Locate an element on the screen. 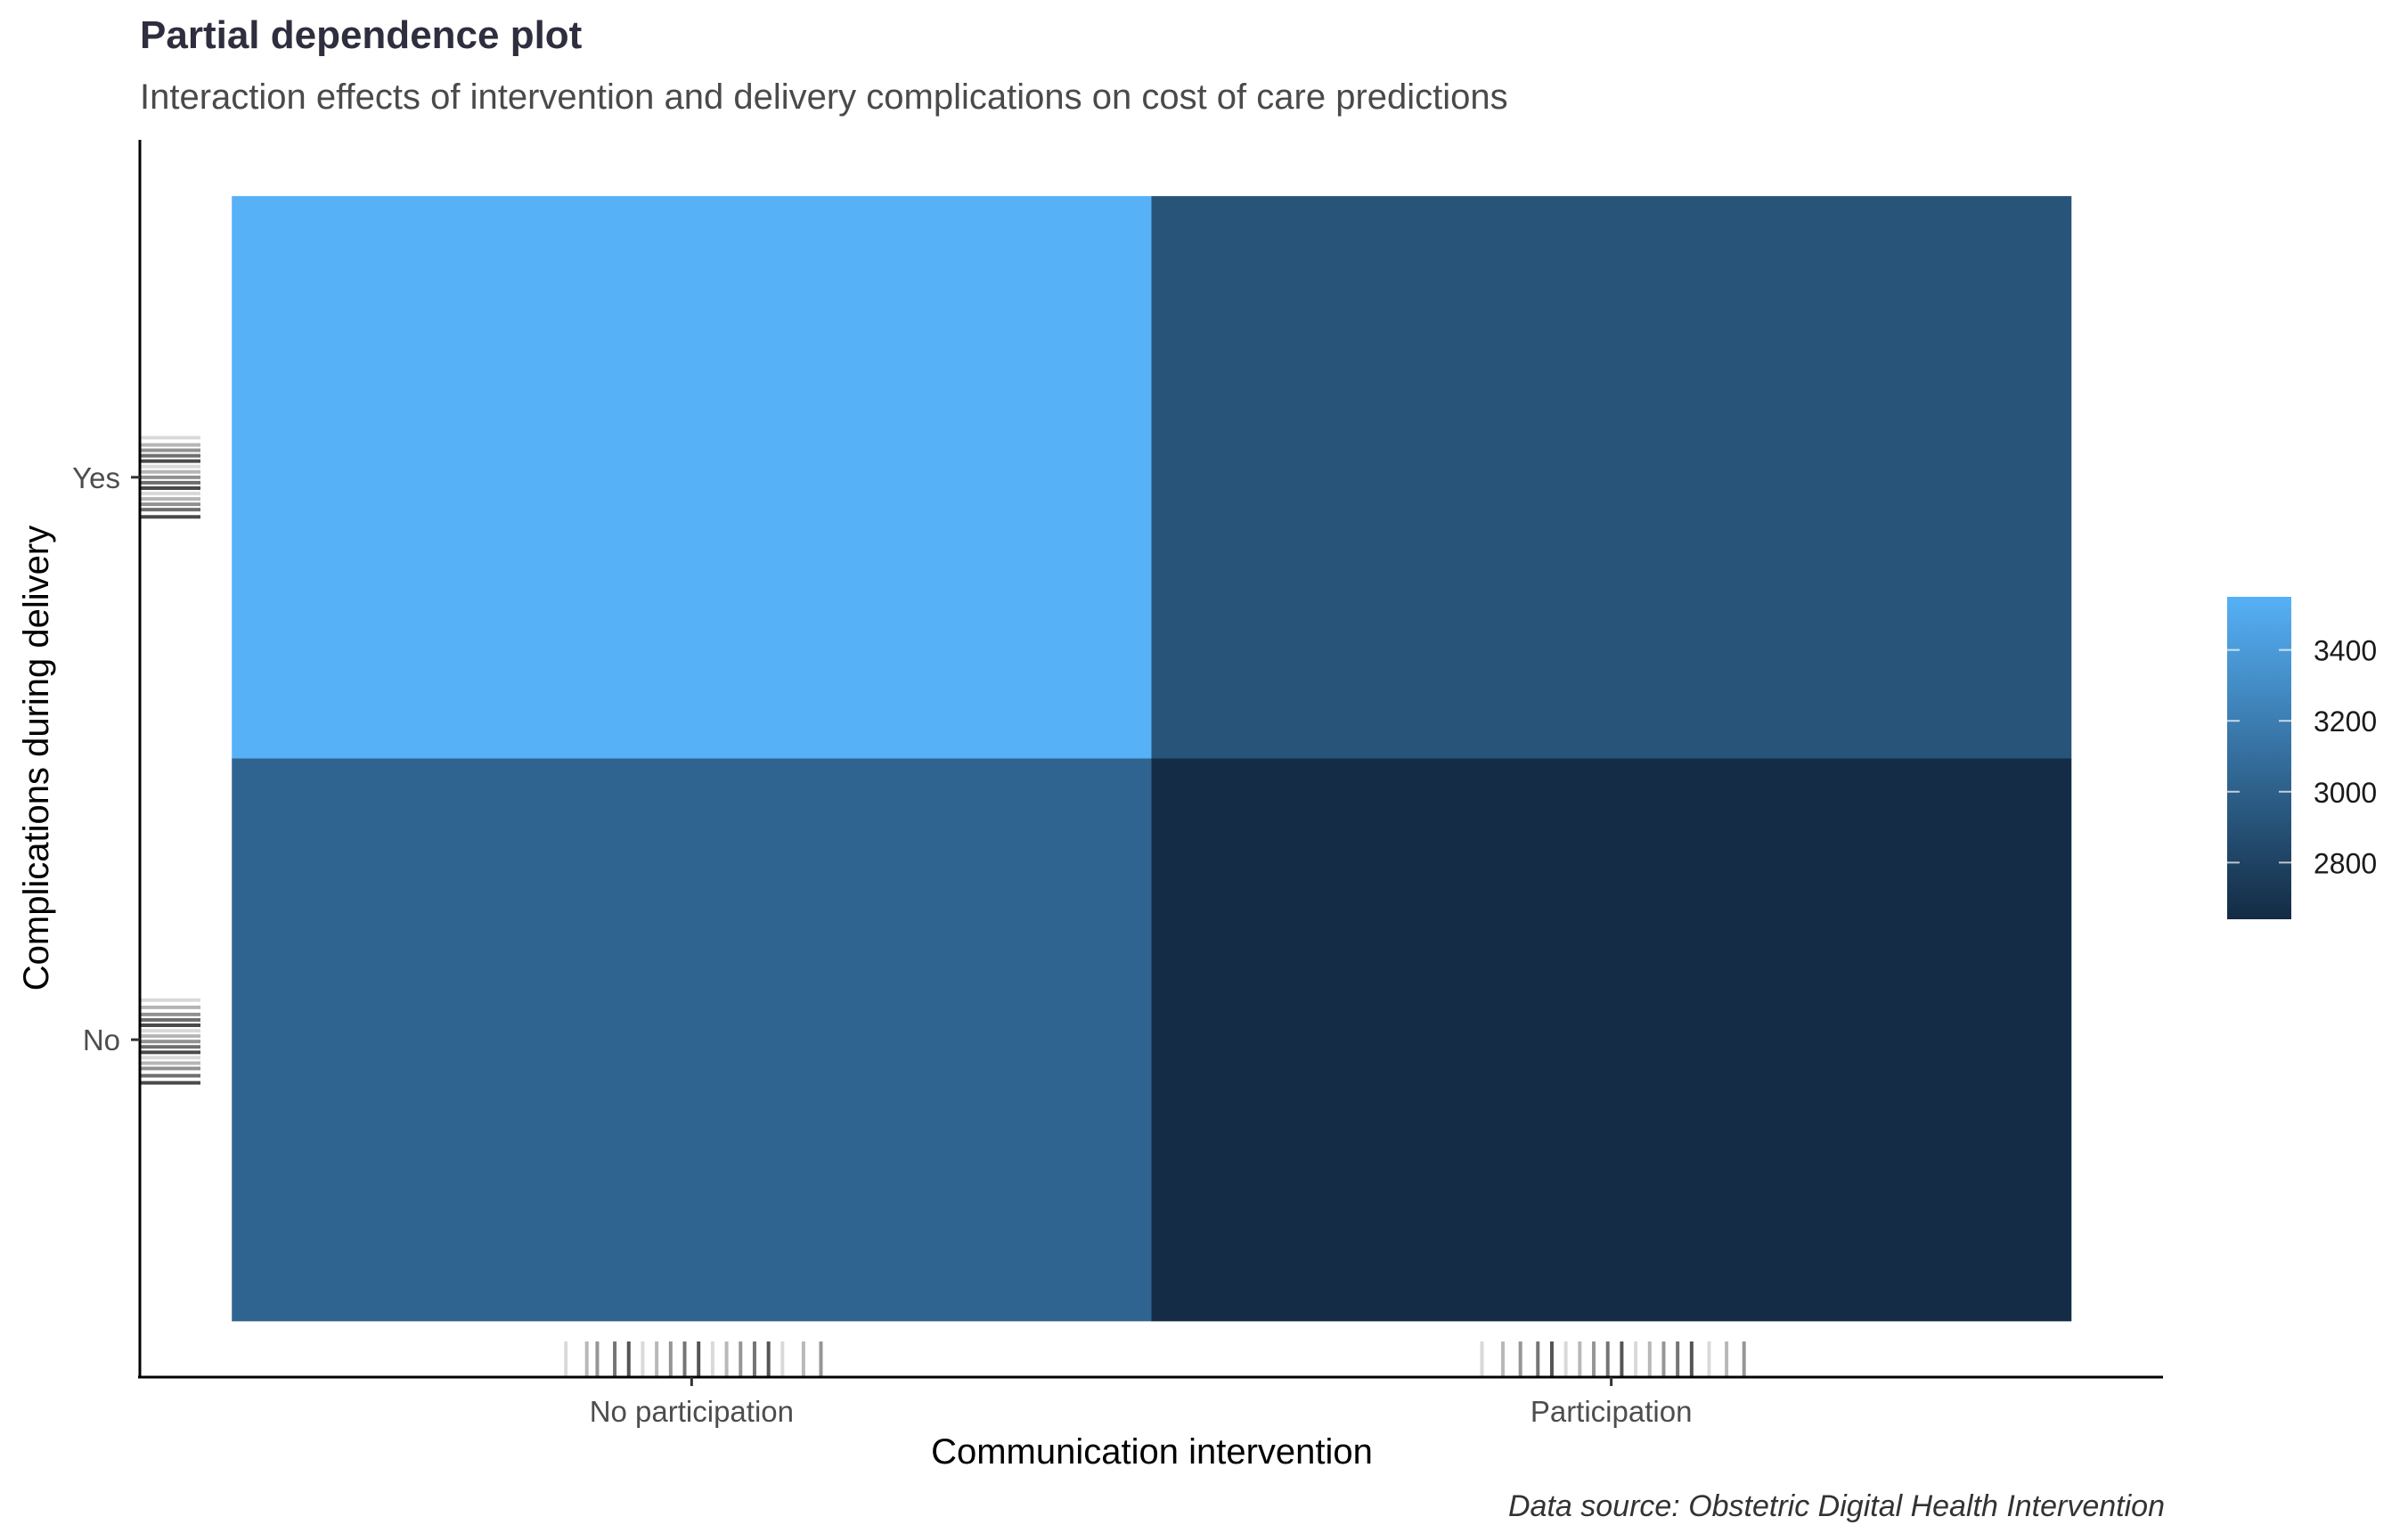  colorbar-label-3200: 3200 is located at coordinates (2345, 721).